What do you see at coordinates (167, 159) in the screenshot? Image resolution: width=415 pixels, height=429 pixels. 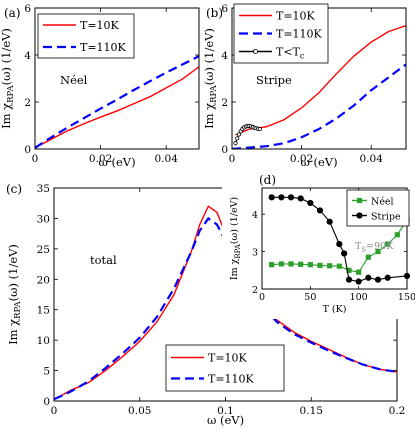 I see `x-tick-label: 0.04` at bounding box center [167, 159].